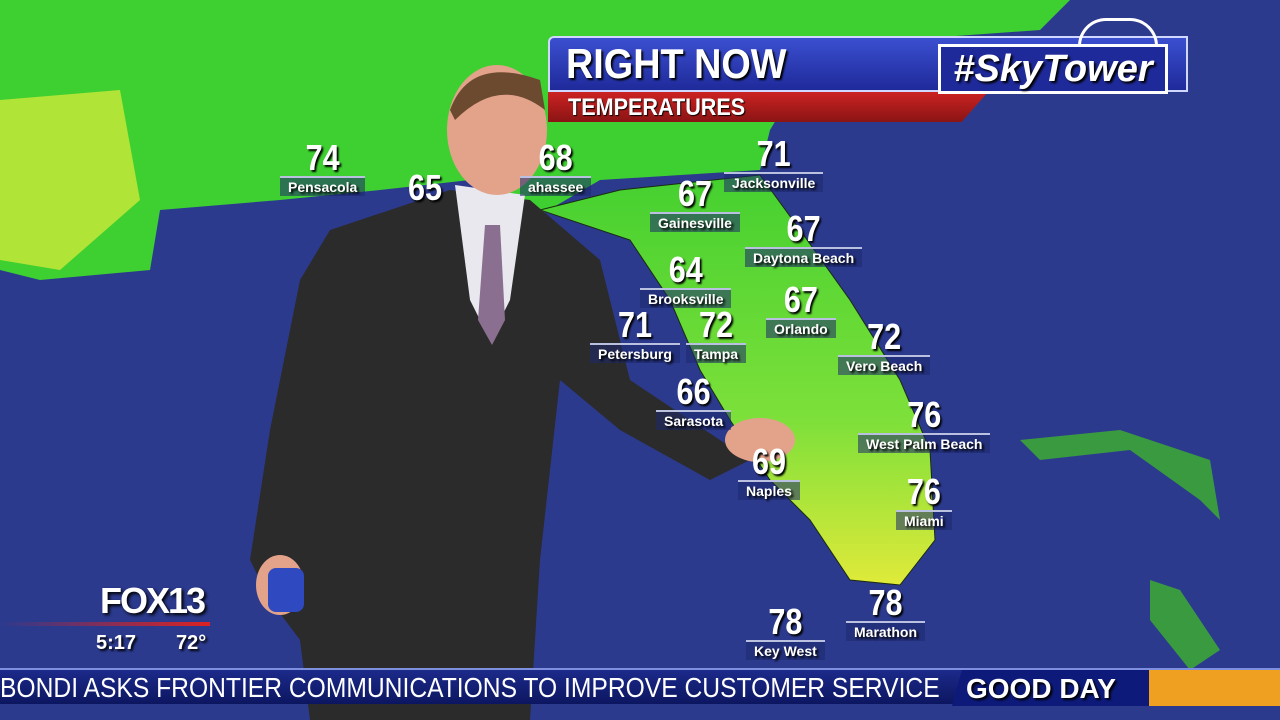  What do you see at coordinates (801, 328) in the screenshot?
I see `city-name: Orlando` at bounding box center [801, 328].